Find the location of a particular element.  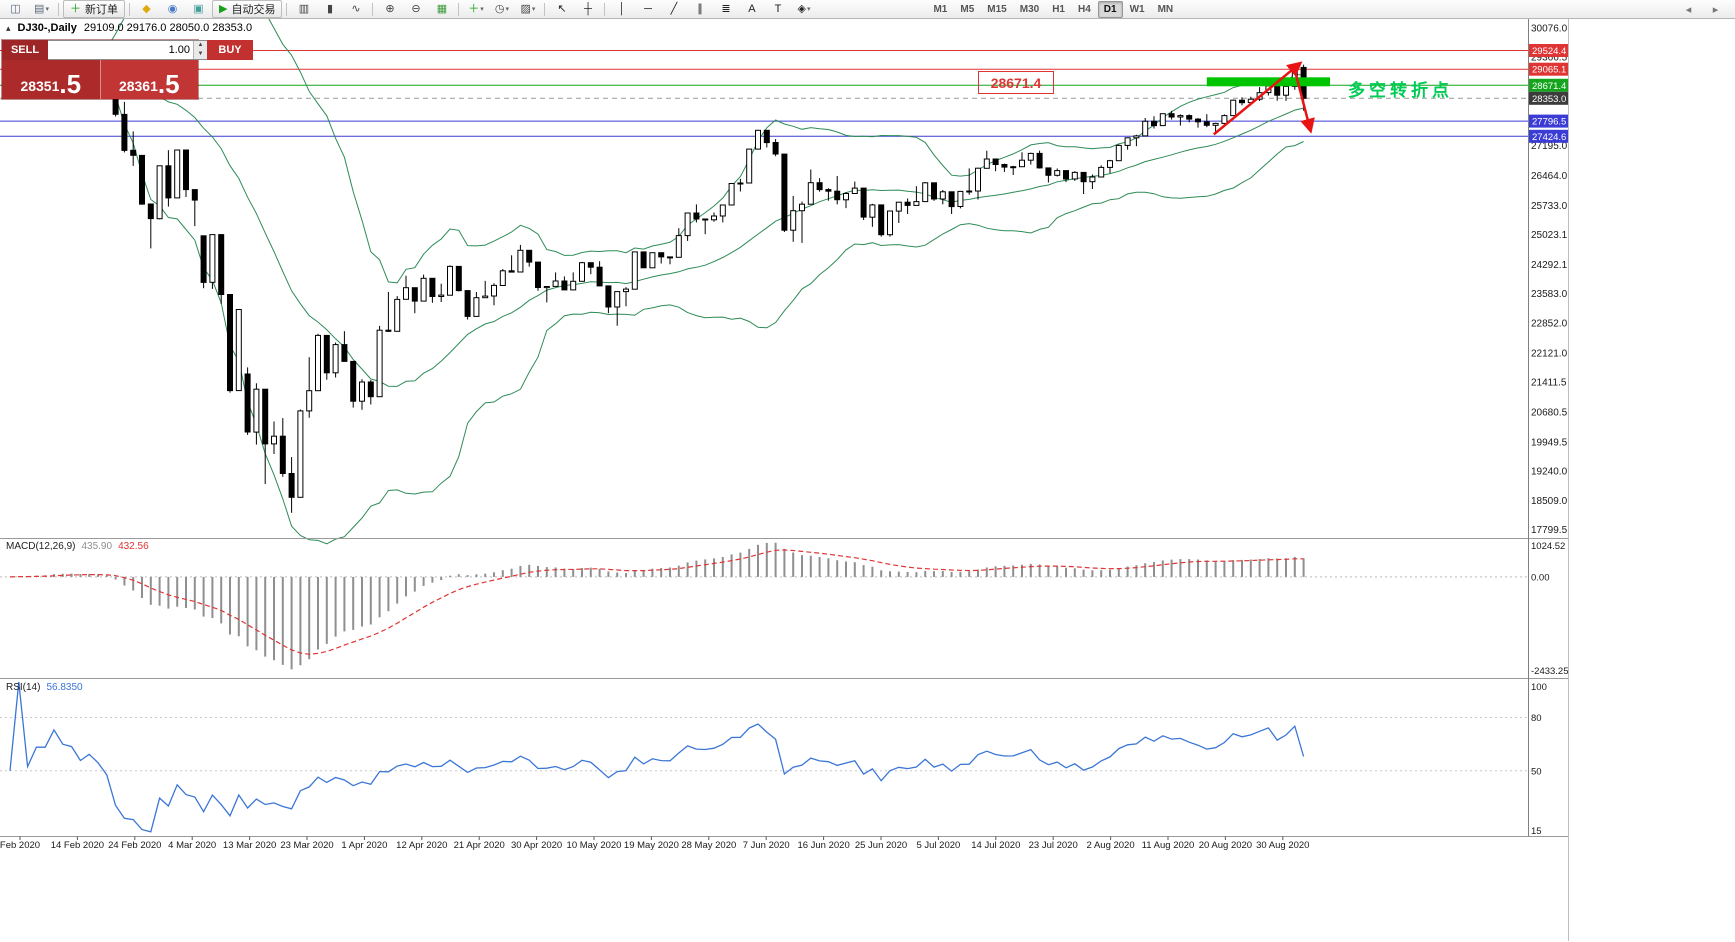

timeframe-m1-button: M1 is located at coordinates (940, 9).